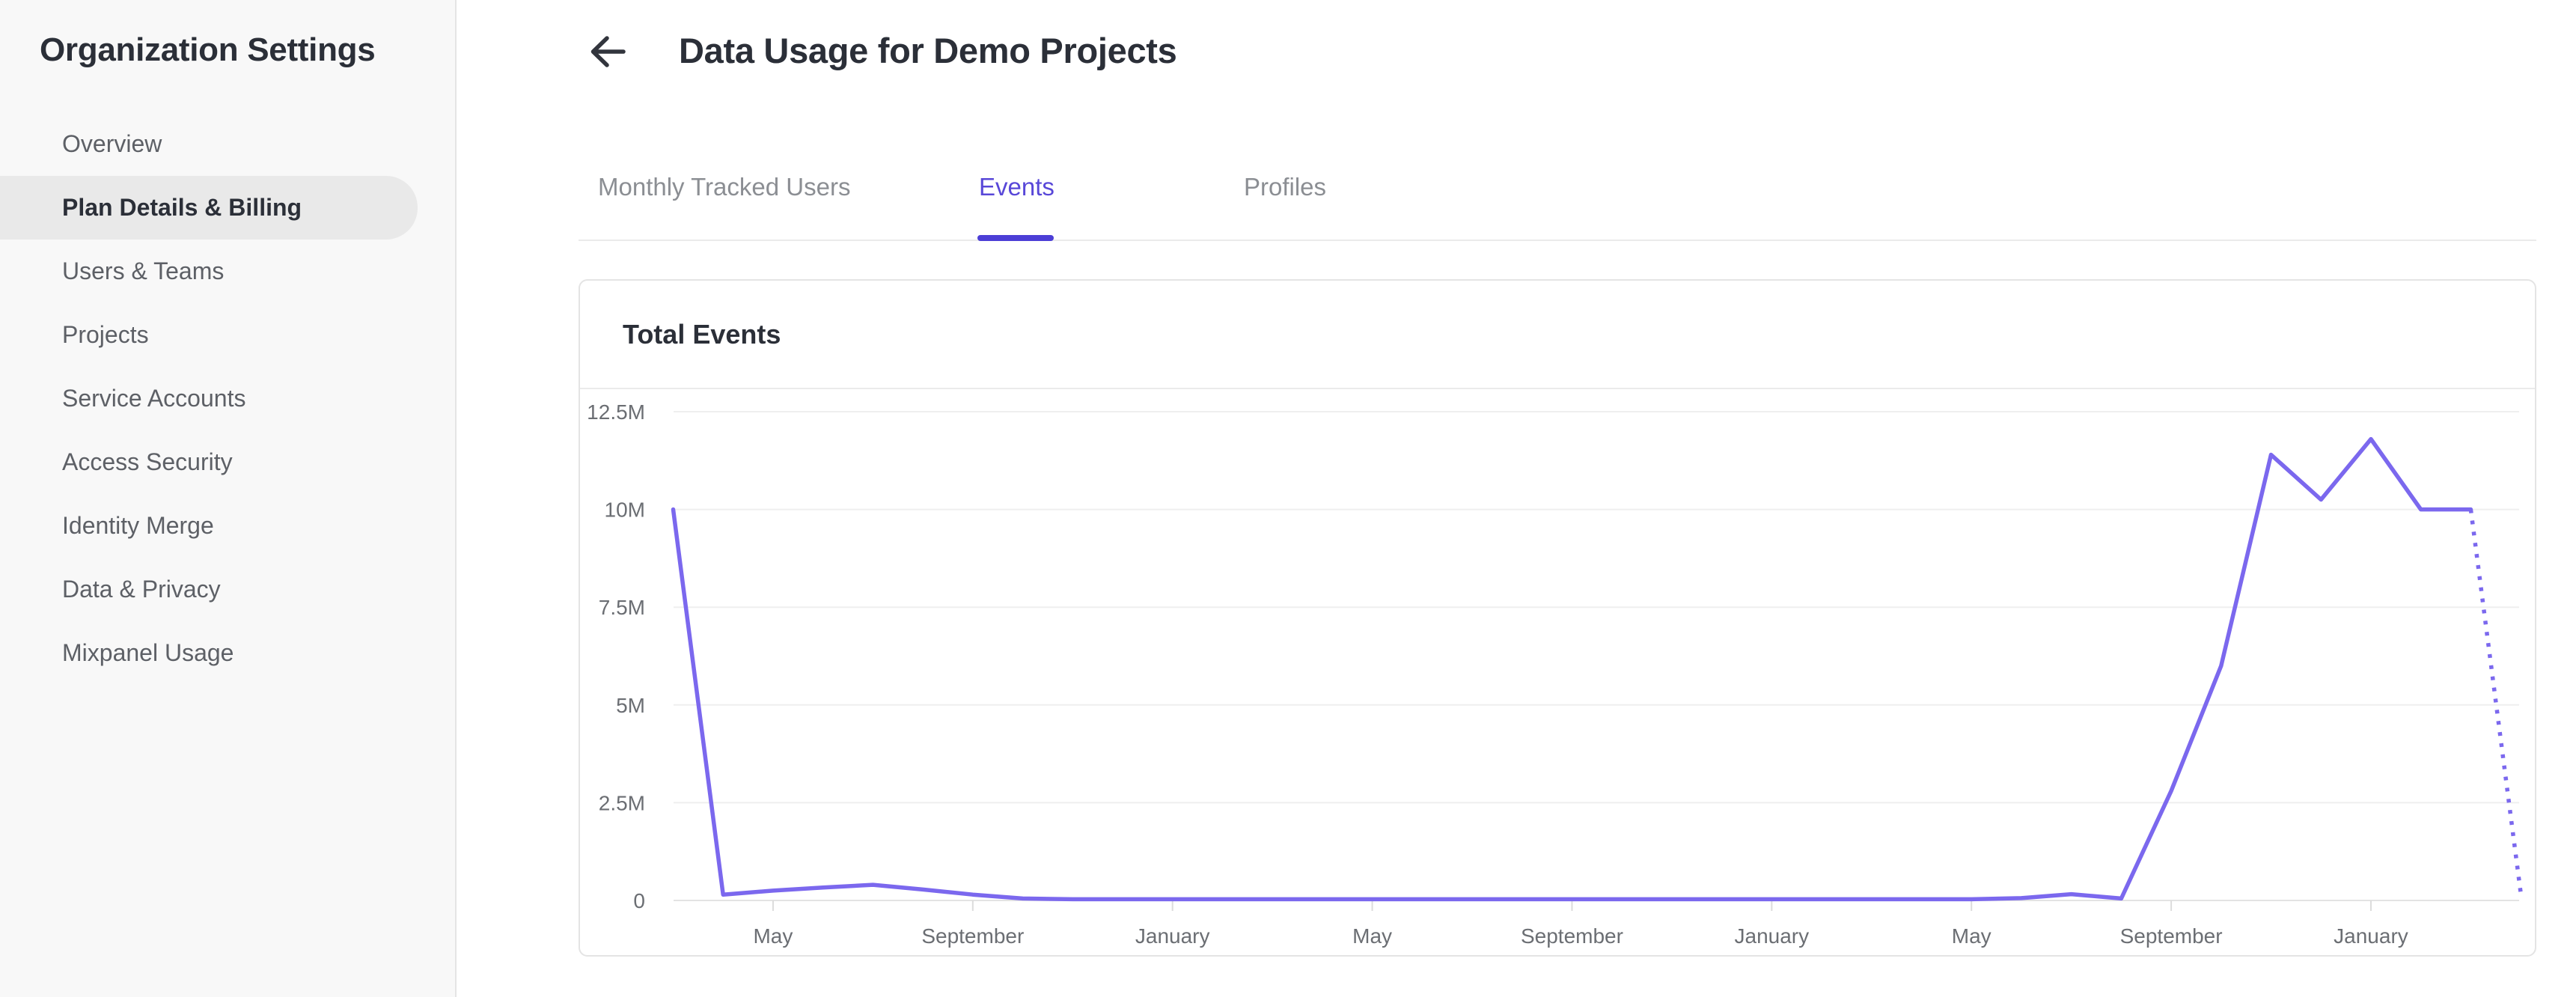  What do you see at coordinates (147, 461) in the screenshot?
I see `sidebar-item-access-security: Access Security` at bounding box center [147, 461].